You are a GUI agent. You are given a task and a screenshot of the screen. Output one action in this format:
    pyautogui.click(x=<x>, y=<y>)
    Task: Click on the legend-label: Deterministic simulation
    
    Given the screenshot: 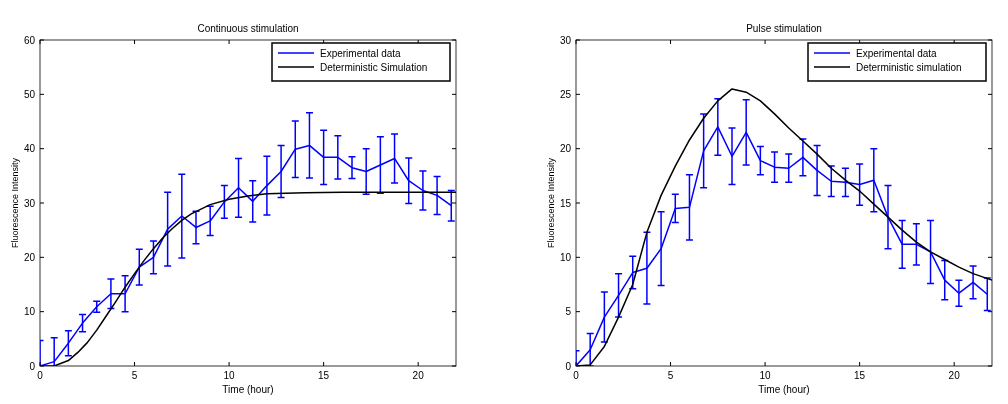 What is the action you would take?
    pyautogui.click(x=909, y=67)
    